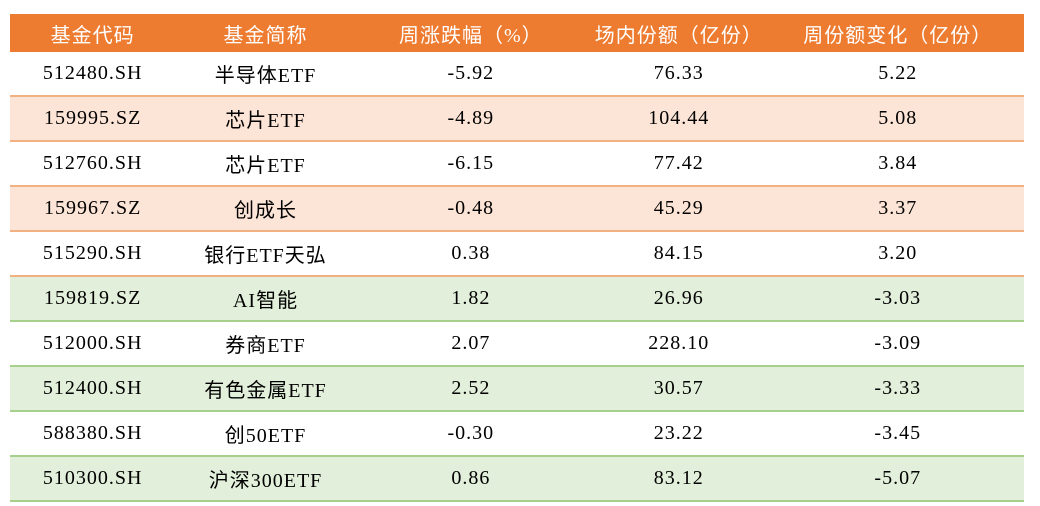 This screenshot has width=1040, height=506. Describe the element at coordinates (678, 344) in the screenshot. I see `market-shares-cell: 228.10` at that location.